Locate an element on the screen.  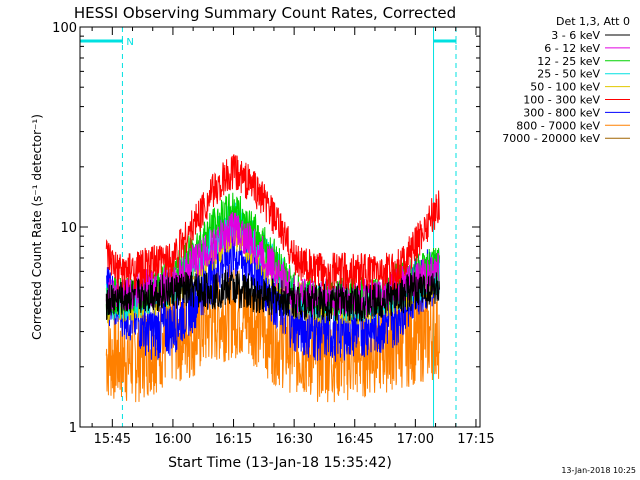
legend-header: Det 1,3, Att 0 is located at coordinates (593, 21).